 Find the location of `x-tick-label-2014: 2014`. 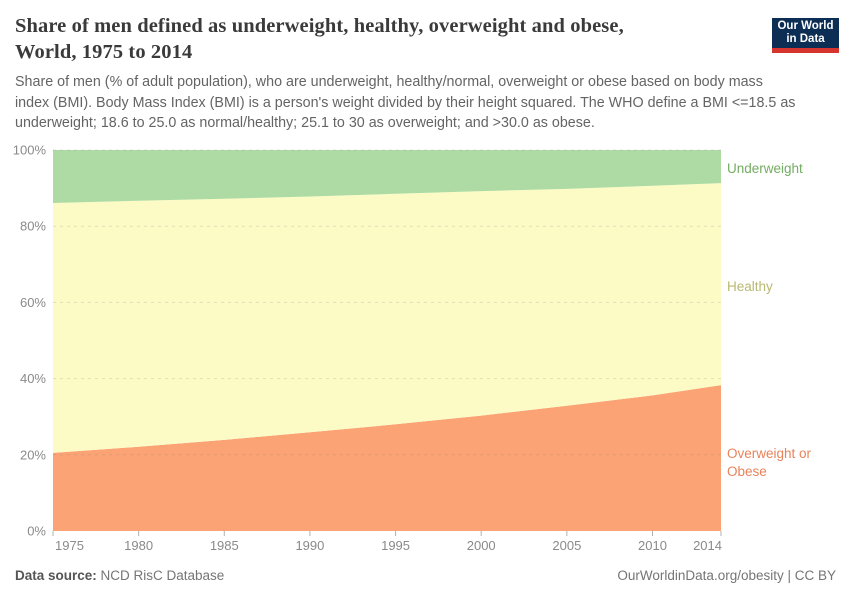

x-tick-label-2014: 2014 is located at coordinates (707, 545).